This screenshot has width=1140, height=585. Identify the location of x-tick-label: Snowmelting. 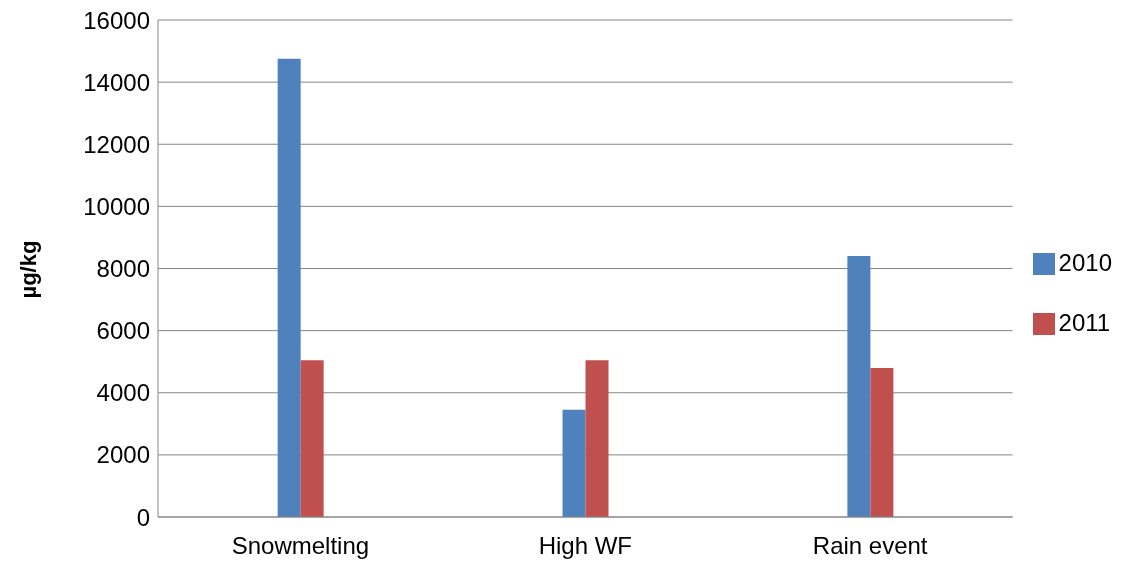
(300, 546).